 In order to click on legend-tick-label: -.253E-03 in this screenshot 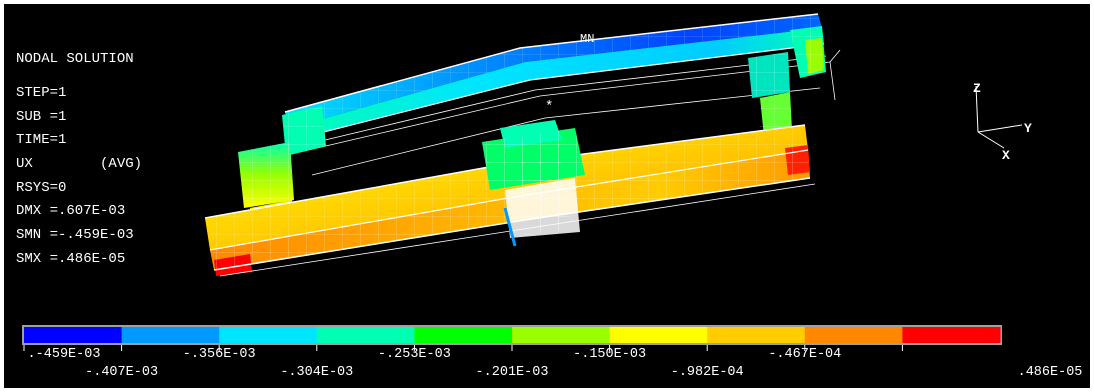, I will do `click(414, 354)`.